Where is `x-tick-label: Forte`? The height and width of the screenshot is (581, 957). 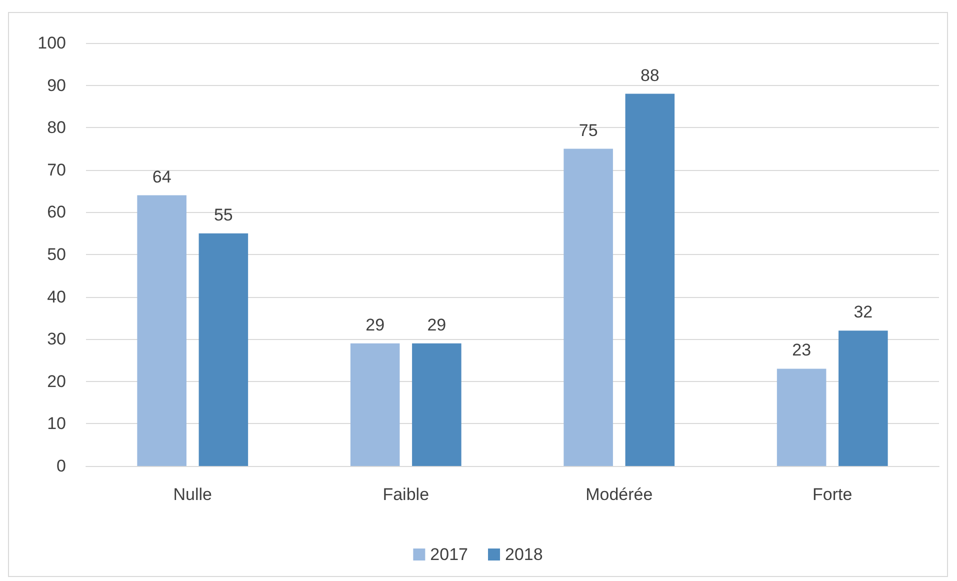 x-tick-label: Forte is located at coordinates (832, 494).